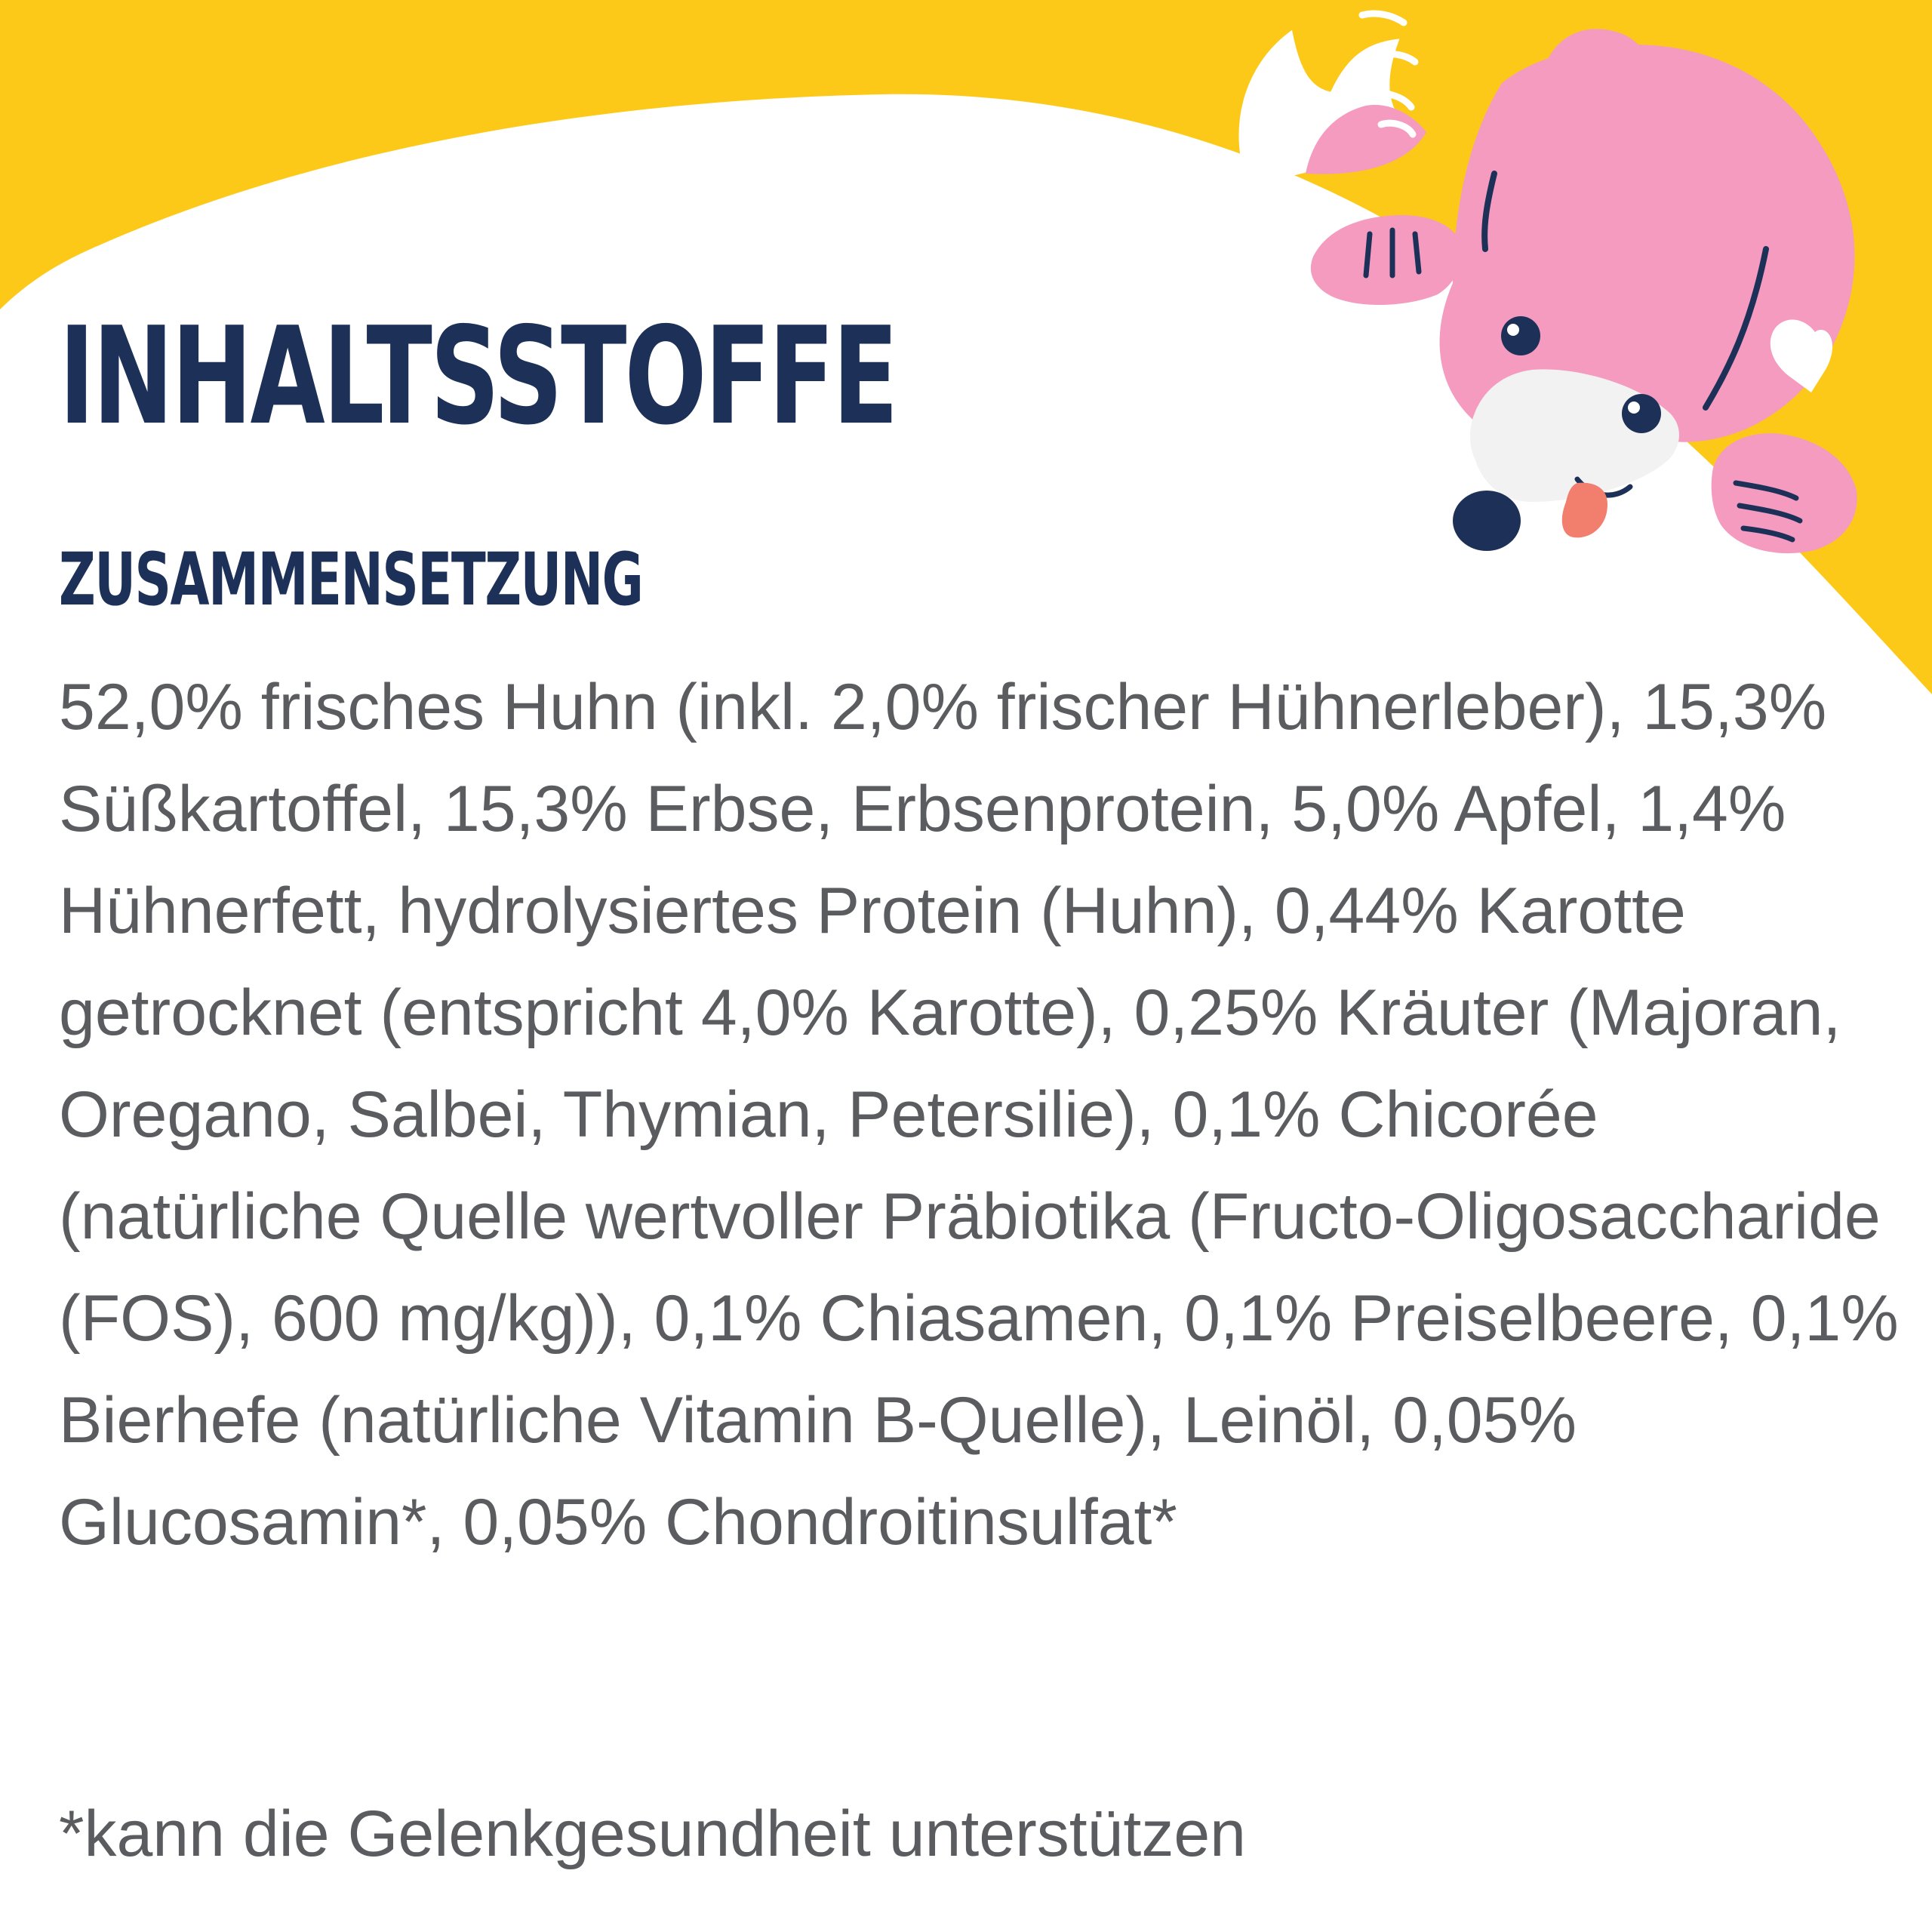 The width and height of the screenshot is (1932, 1932). I want to click on dog-eye-left-shine, so click(1513, 330).